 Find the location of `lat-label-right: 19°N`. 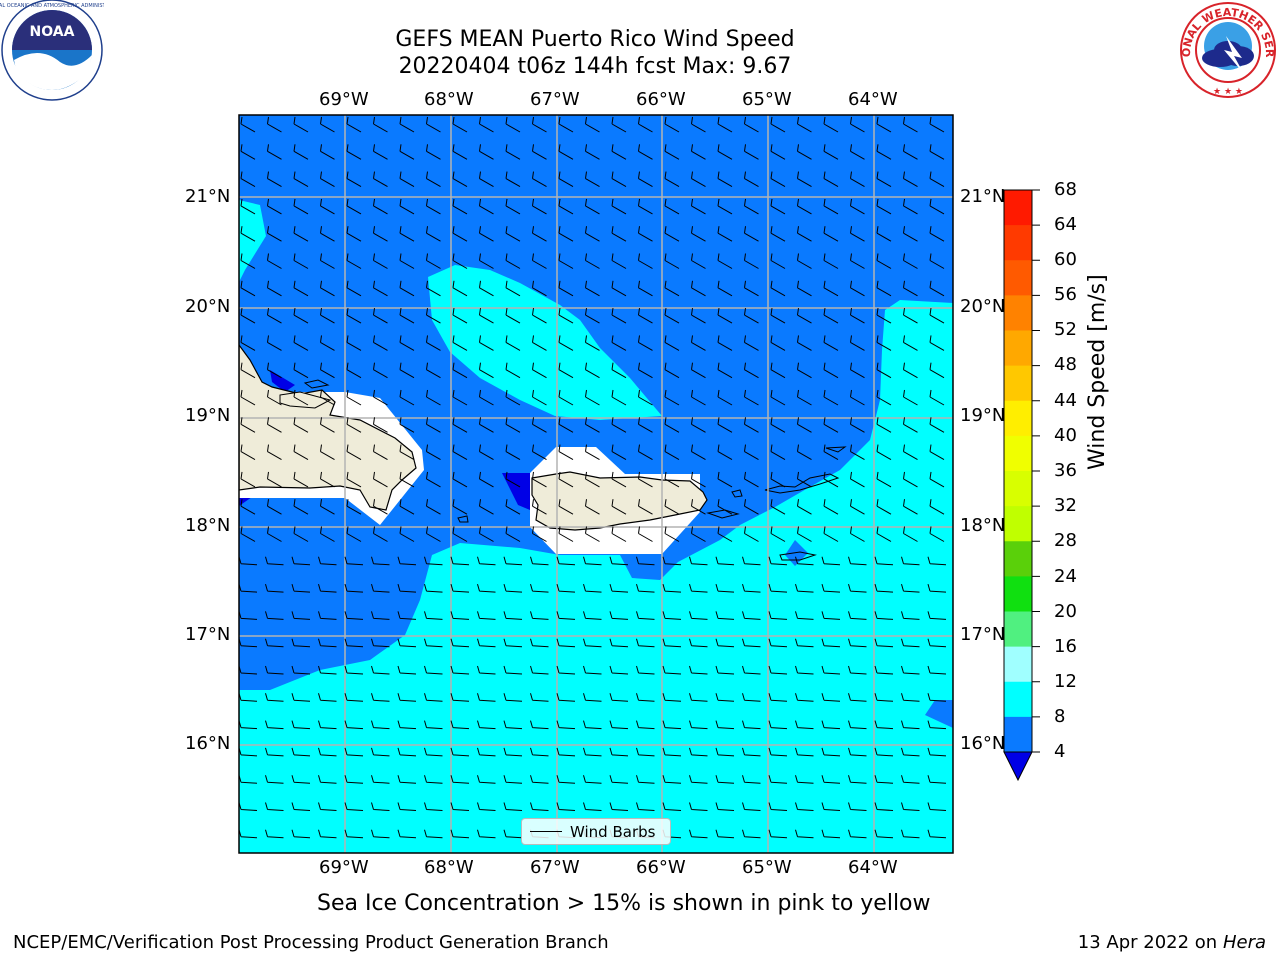

lat-label-right: 19°N is located at coordinates (983, 415).